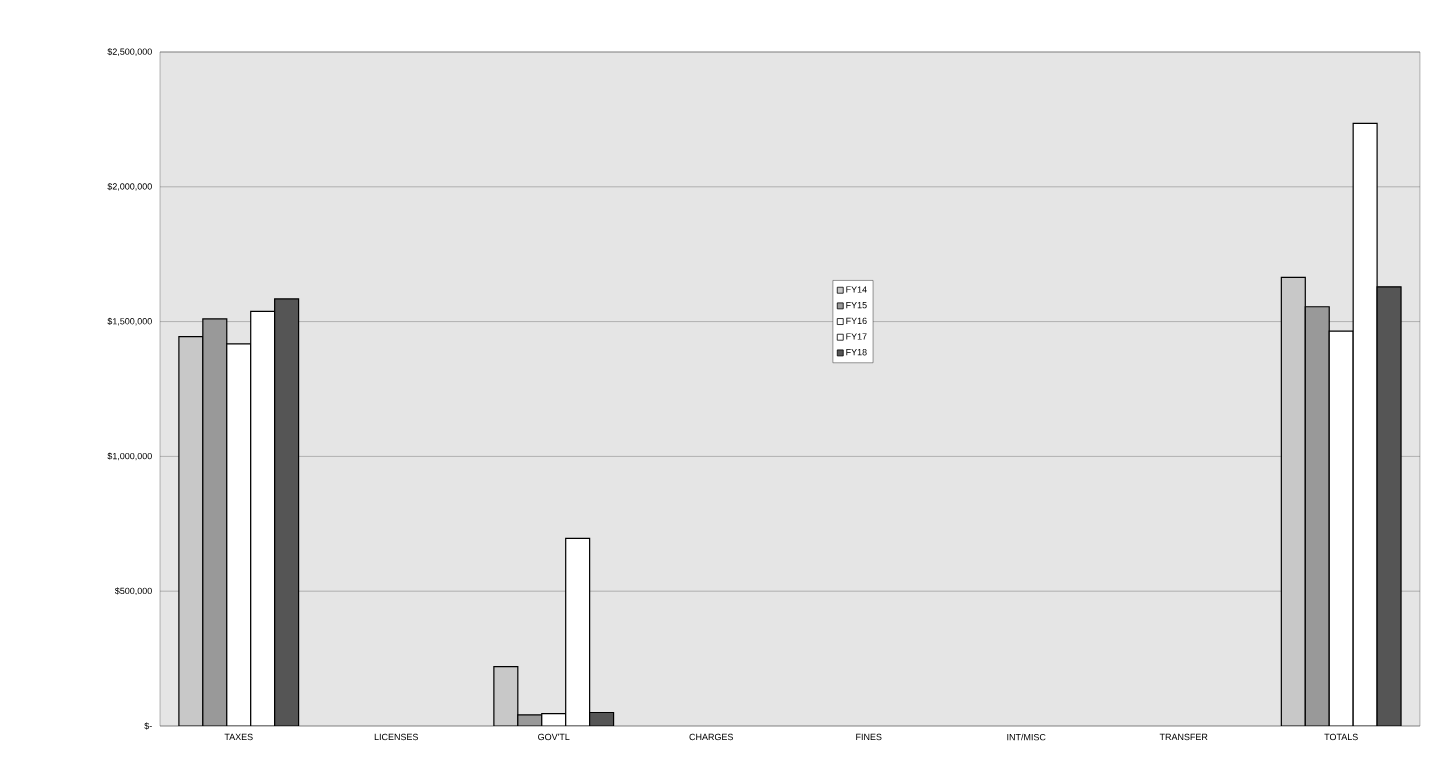 This screenshot has height=778, width=1433. Describe the element at coordinates (856, 336) in the screenshot. I see `legend-label: FY17` at that location.